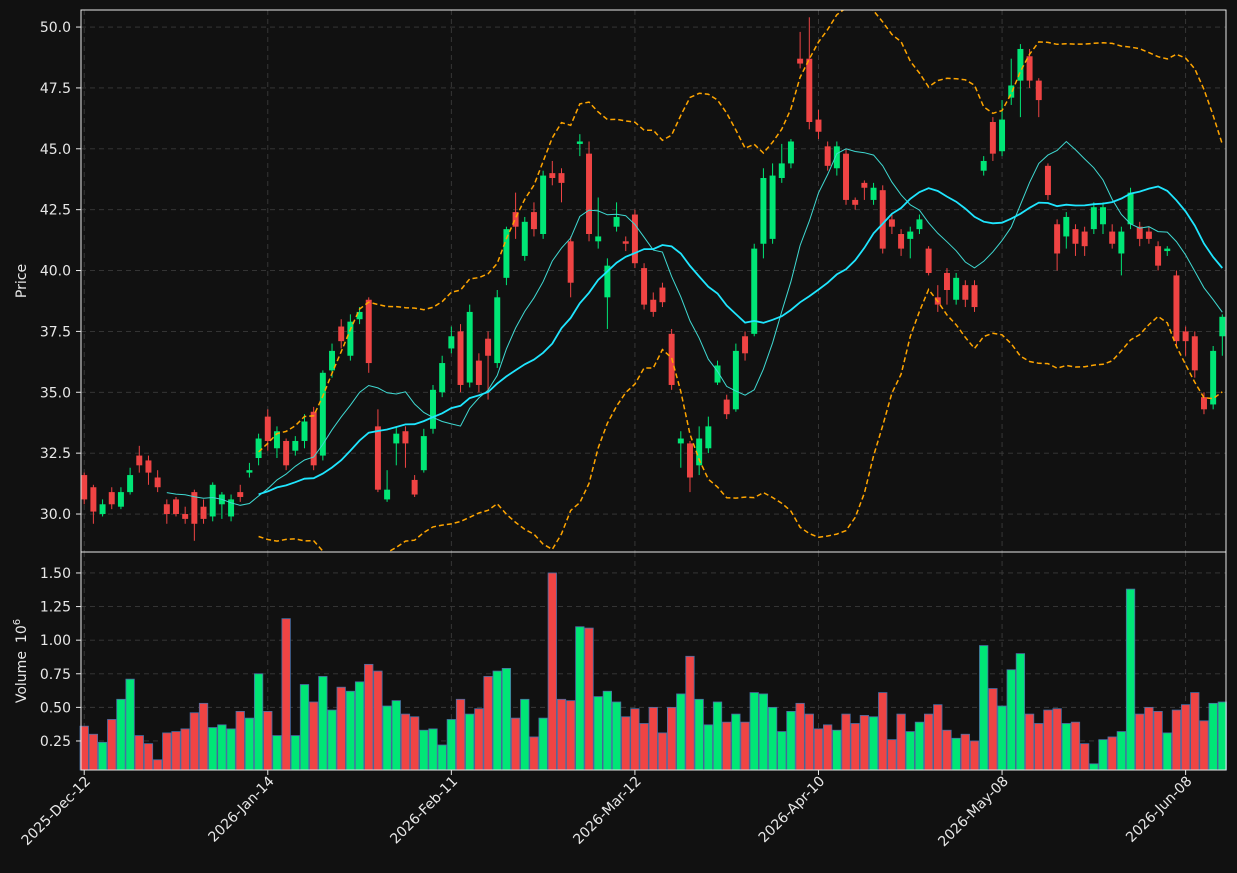  I want to click on y-tick-label: 45.0, so click(55, 150).